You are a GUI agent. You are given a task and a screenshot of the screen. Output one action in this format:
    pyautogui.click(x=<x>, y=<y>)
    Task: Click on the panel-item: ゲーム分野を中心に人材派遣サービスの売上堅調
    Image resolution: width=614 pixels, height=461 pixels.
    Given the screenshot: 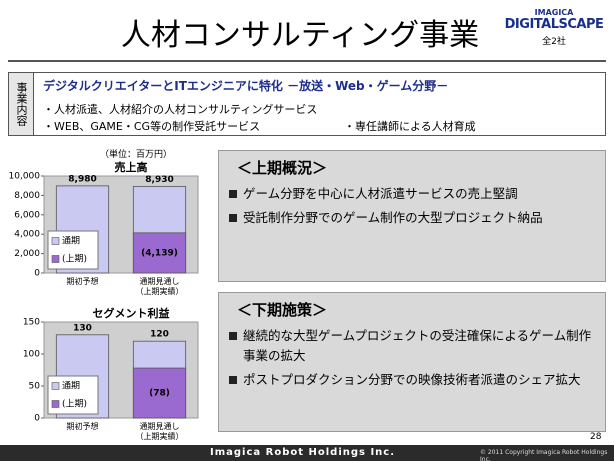 What is the action you would take?
    pyautogui.click(x=412, y=194)
    